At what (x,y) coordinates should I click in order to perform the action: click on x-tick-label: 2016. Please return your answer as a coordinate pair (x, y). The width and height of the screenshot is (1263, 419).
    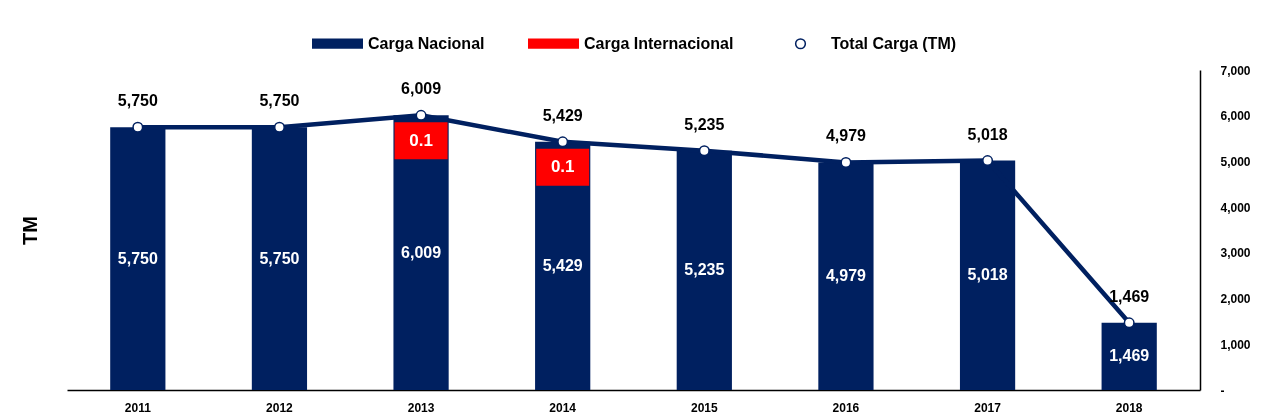
    Looking at the image, I should click on (846, 407).